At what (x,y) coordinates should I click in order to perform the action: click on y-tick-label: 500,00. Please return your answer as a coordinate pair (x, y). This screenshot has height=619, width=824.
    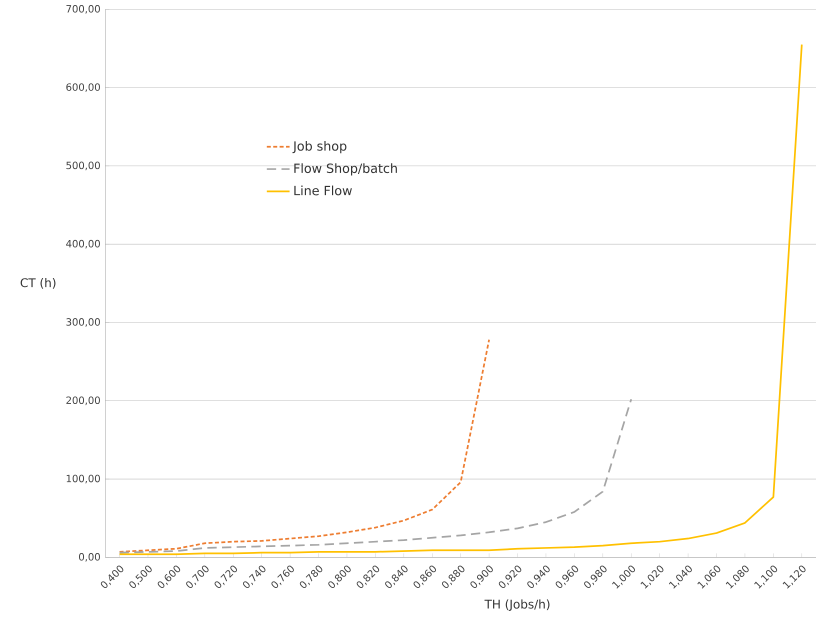
    Looking at the image, I should click on (83, 166).